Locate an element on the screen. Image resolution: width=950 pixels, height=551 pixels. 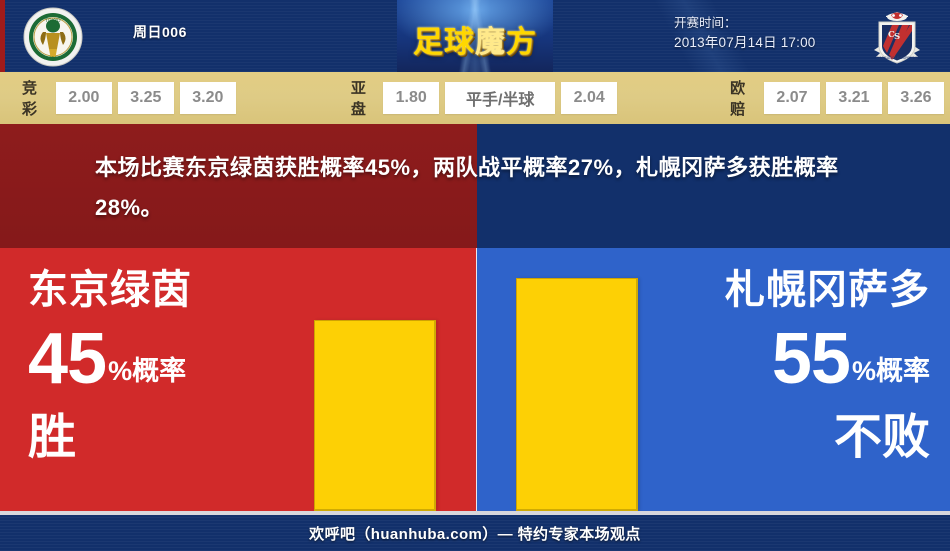
site-logo: 足球魔方 is located at coordinates (475, 36).